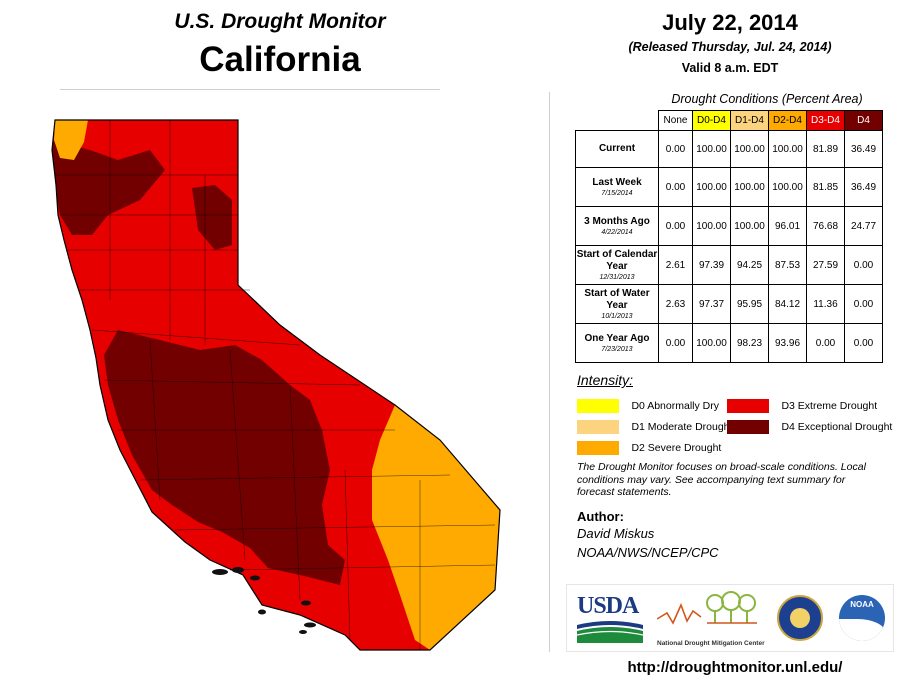 The image size is (900, 684). I want to click on author-org: NOAA/NWS/NCEP/CPC, so click(648, 552).